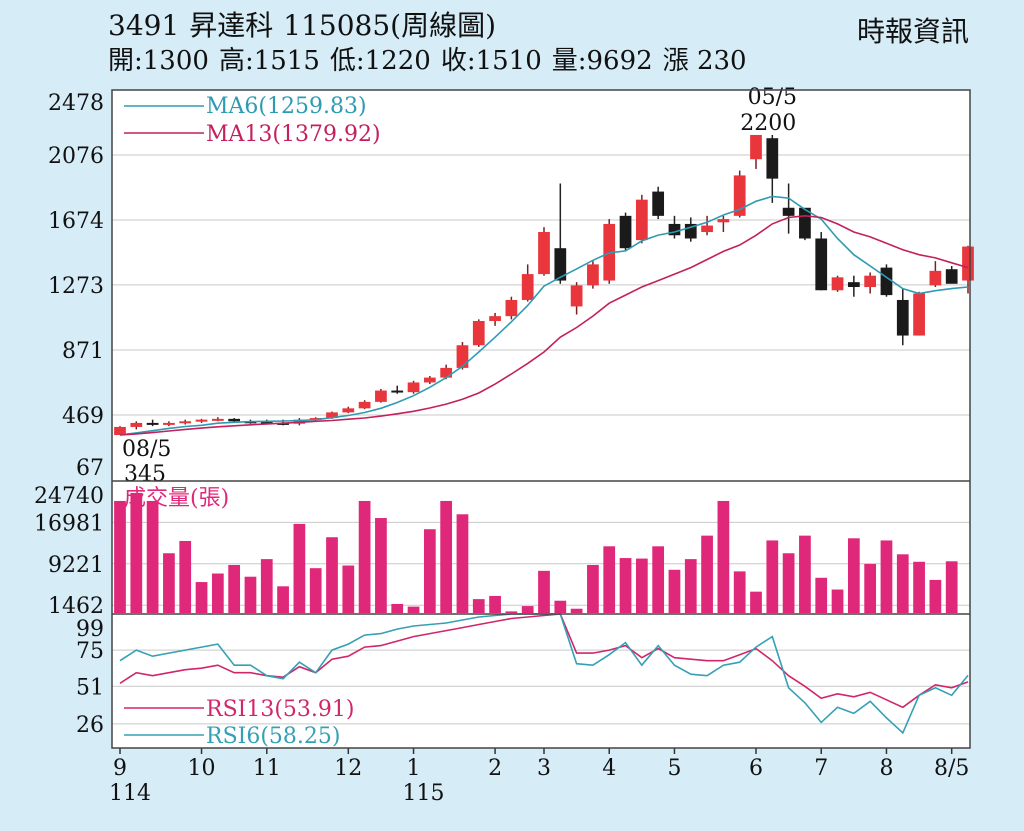  What do you see at coordinates (90, 468) in the screenshot?
I see `price-tick-label: 67` at bounding box center [90, 468].